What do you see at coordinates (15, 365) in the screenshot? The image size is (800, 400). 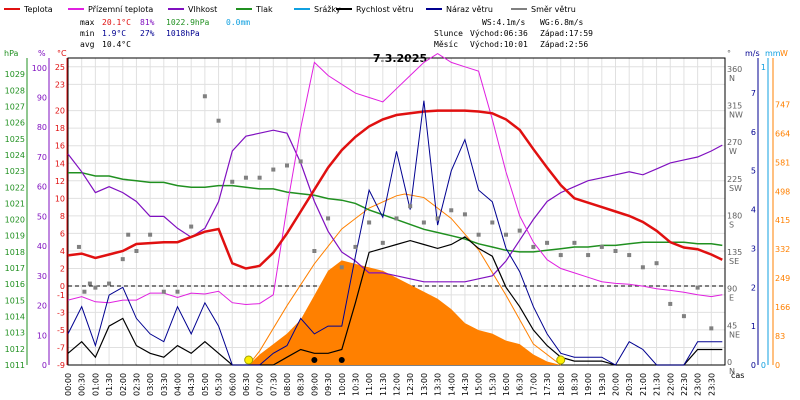 I see `tick-label-pressure_hpa: 1011` at bounding box center [15, 365].